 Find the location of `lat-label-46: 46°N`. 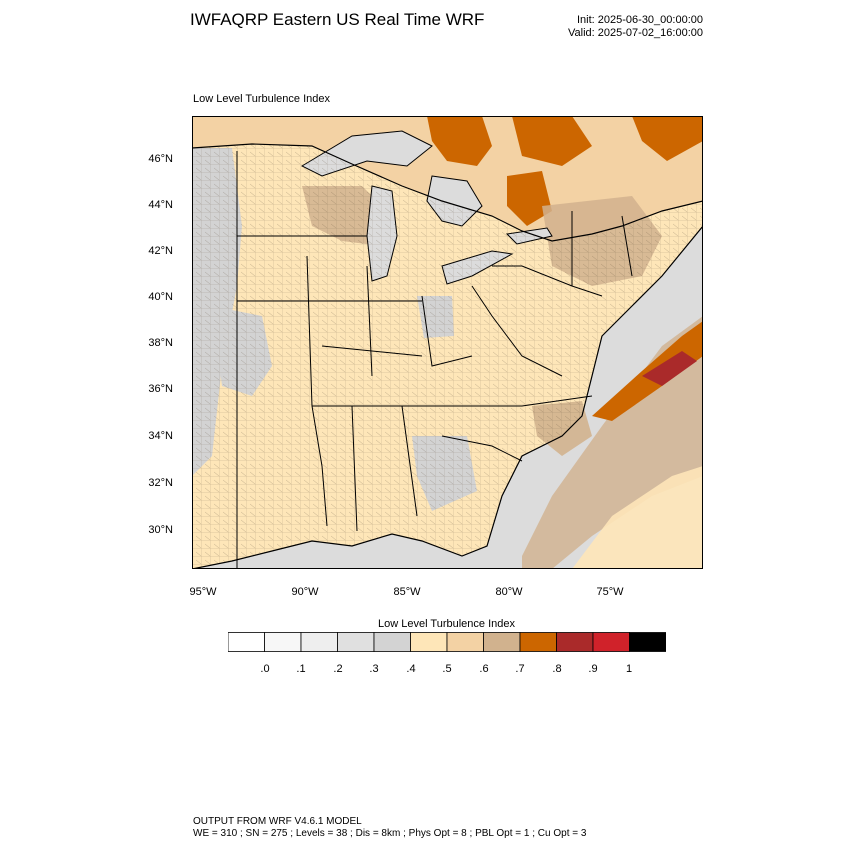

lat-label-46: 46°N is located at coordinates (160, 159).